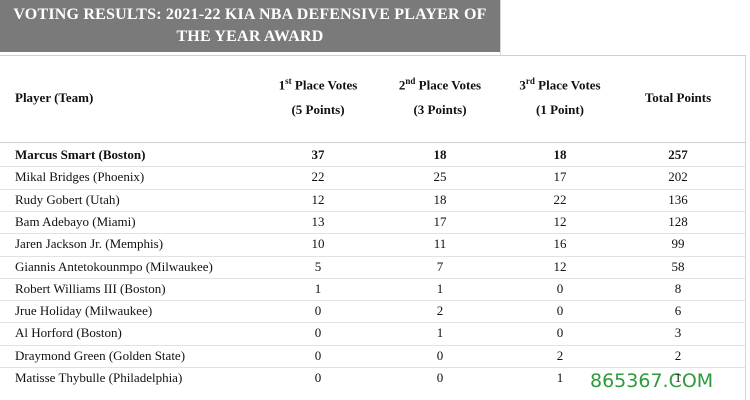 This screenshot has width=750, height=400. I want to click on player-cell: Marcus Smart (Boston), so click(80, 154).